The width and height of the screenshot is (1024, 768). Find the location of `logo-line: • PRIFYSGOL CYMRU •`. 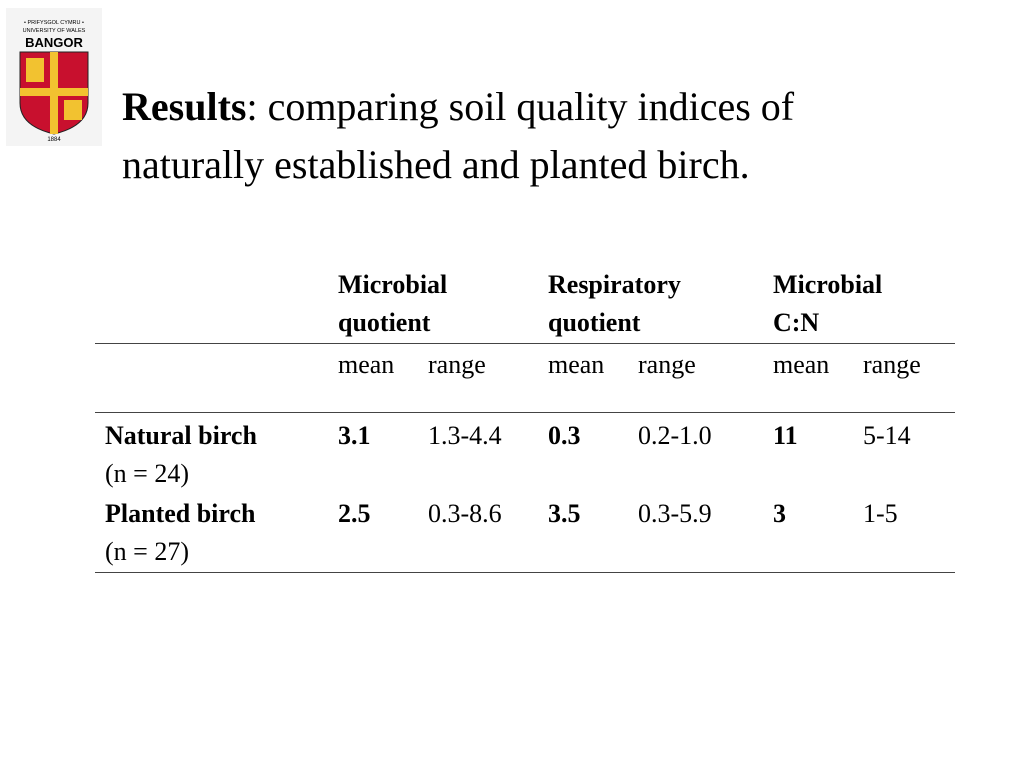

logo-line: • PRIFYSGOL CYMRU • is located at coordinates (54, 23).